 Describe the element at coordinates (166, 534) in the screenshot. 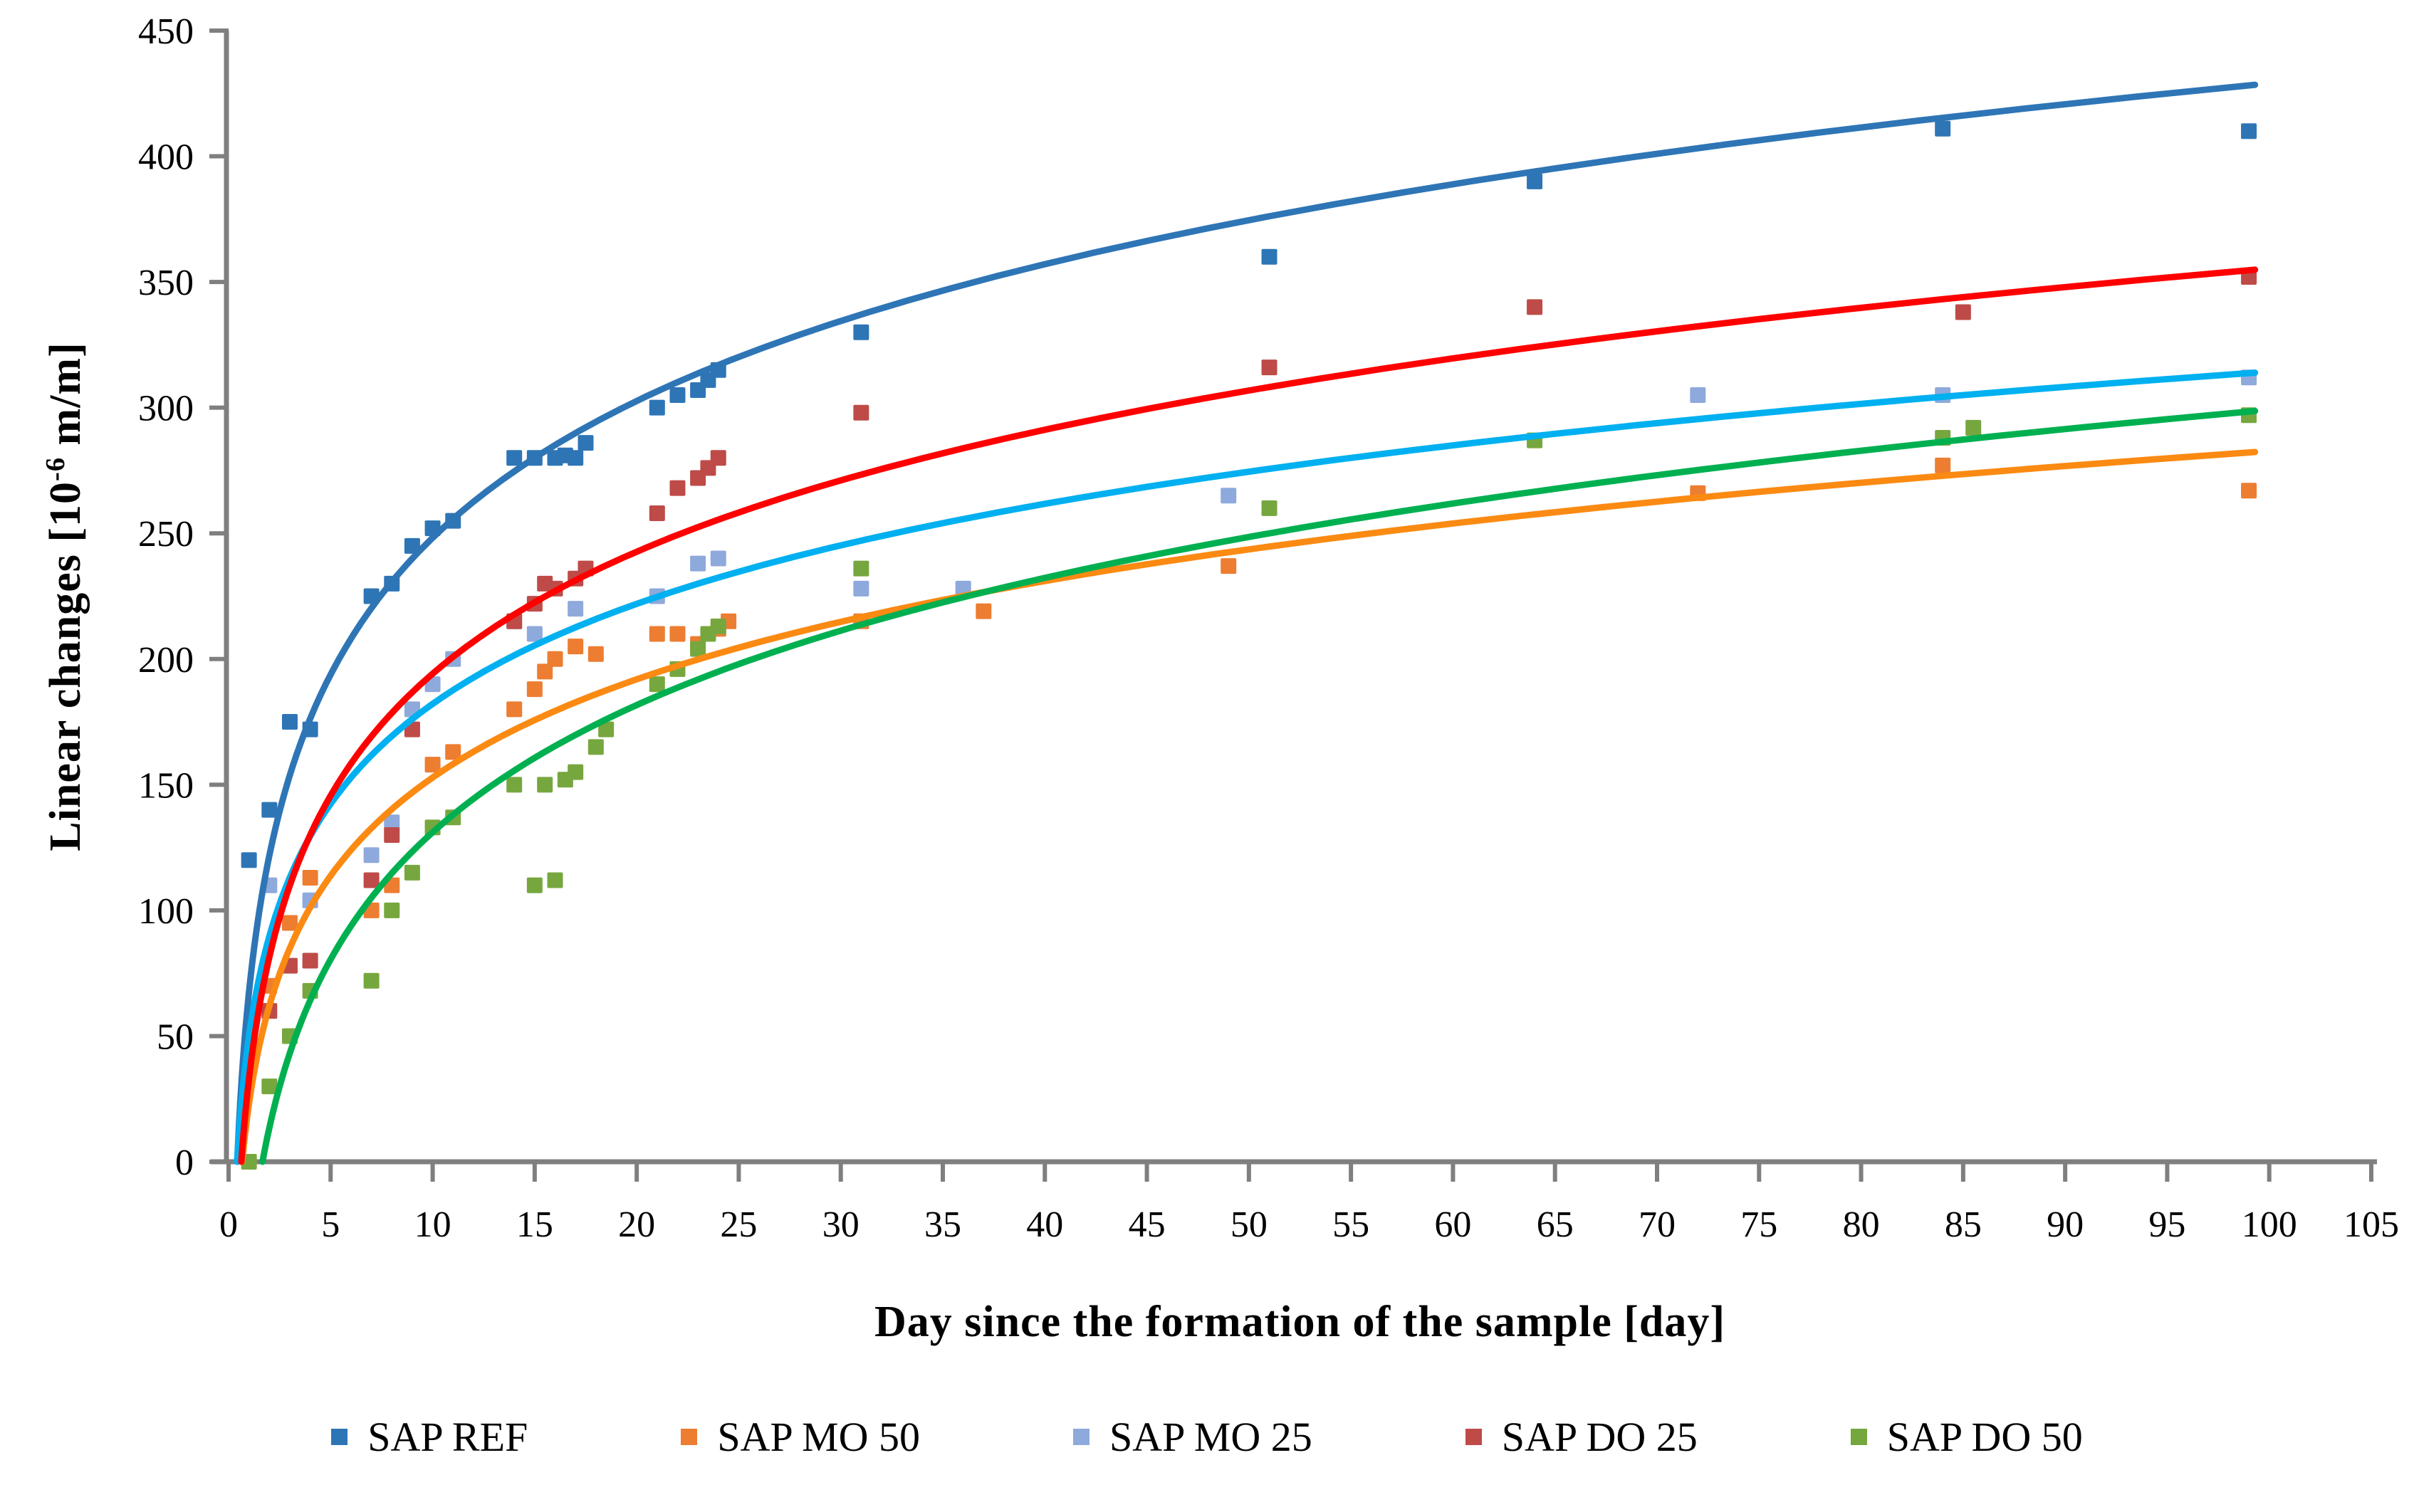

I see `y-tick-label: 250` at that location.